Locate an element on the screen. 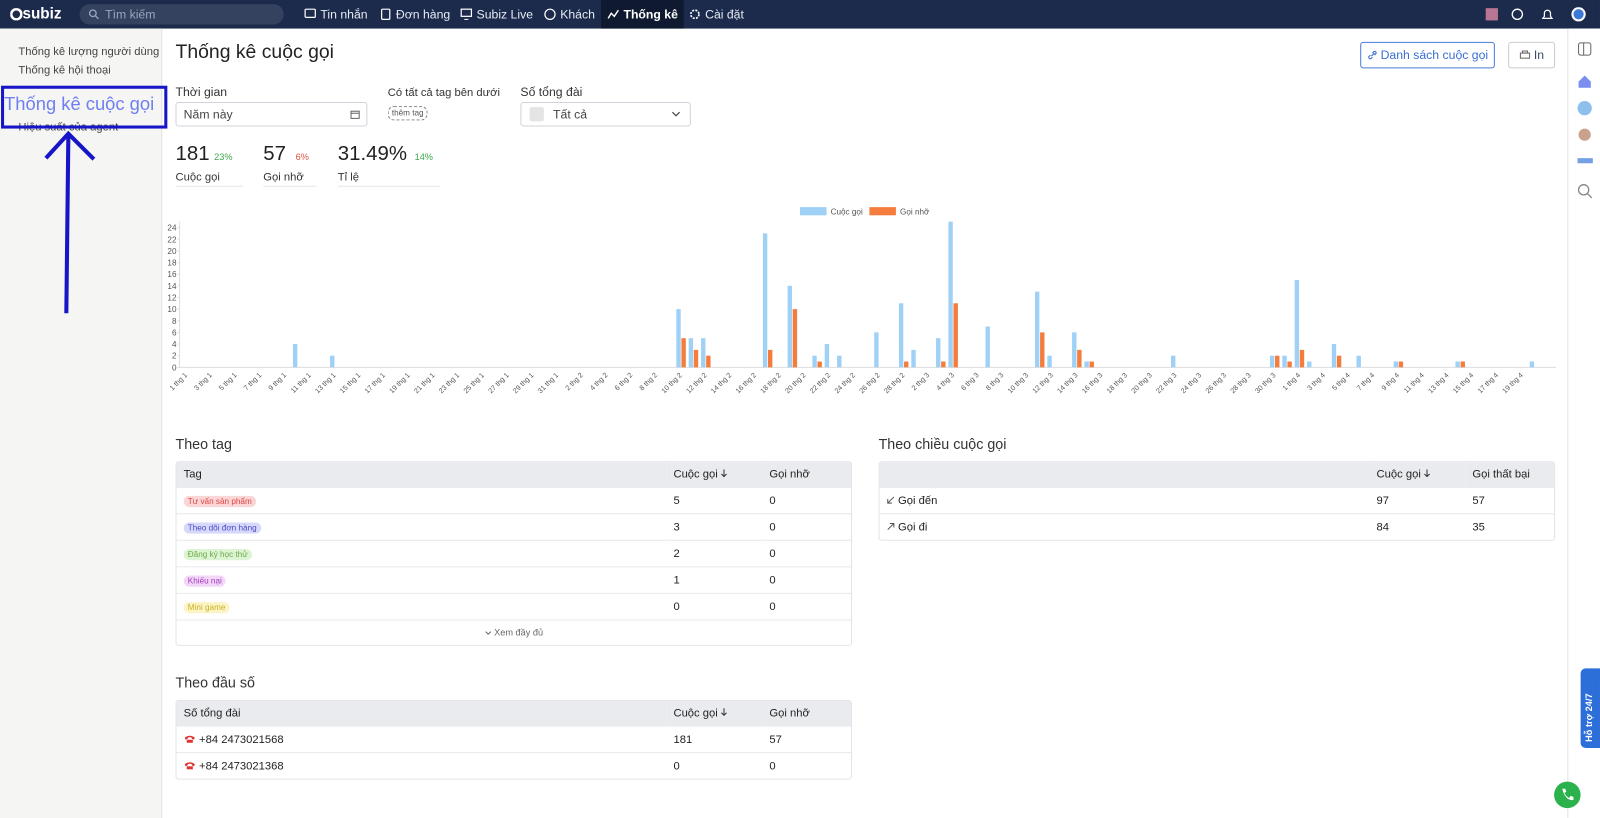 This screenshot has height=818, width=1600. column-header: Số tổng đài is located at coordinates (421, 714).